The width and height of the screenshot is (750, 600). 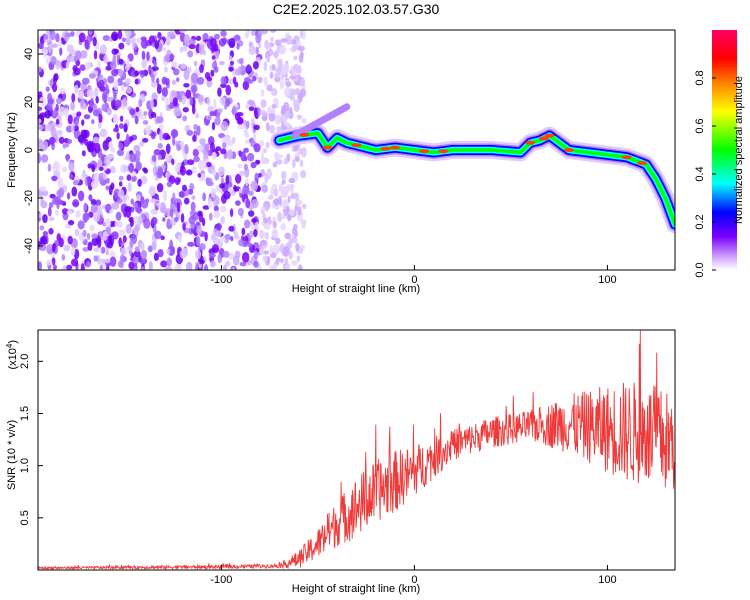 What do you see at coordinates (29, 198) in the screenshot?
I see `y-tick-label: -20` at bounding box center [29, 198].